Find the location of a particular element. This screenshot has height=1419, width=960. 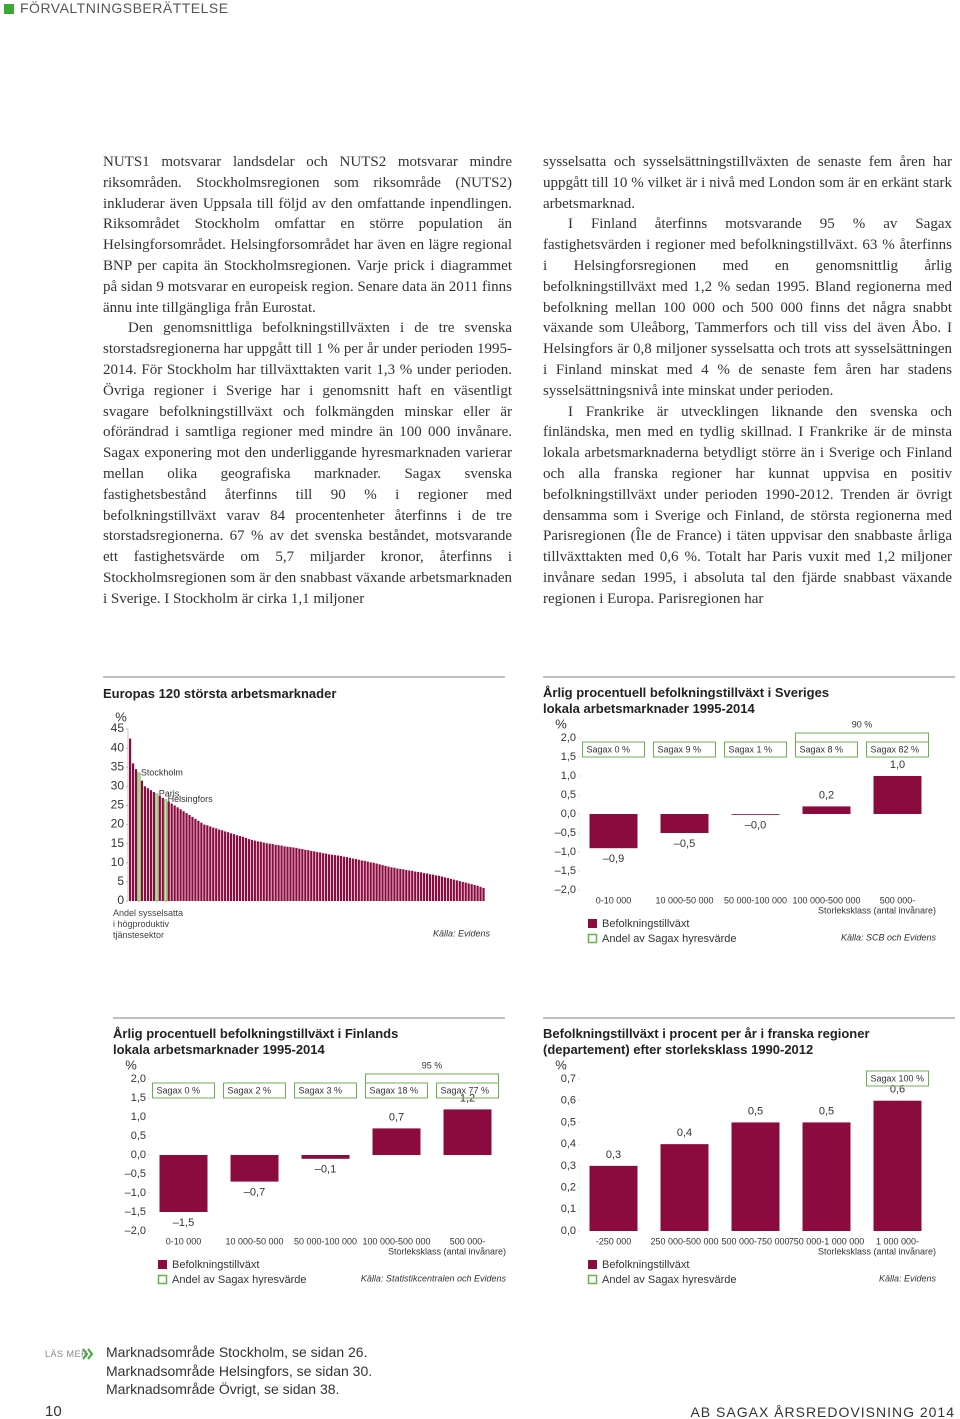

legend-label: Befolkningstillväxt is located at coordinates (645, 1265).